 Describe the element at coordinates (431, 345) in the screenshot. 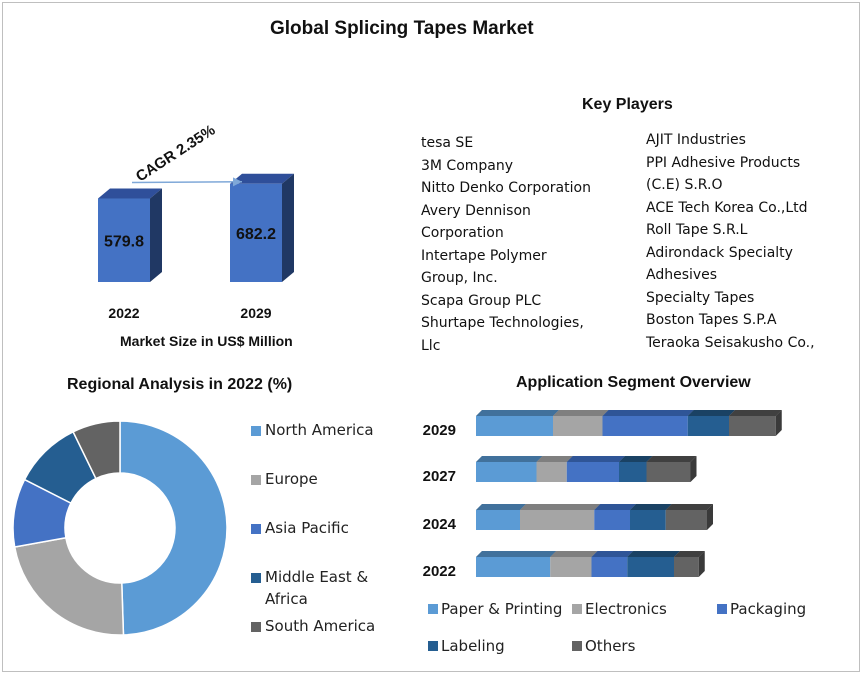

I see `key-player-item: Llc` at that location.